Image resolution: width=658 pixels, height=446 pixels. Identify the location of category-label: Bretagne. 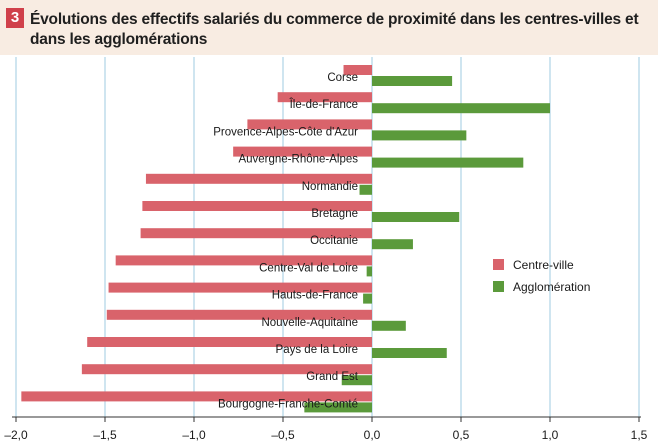
(334, 214).